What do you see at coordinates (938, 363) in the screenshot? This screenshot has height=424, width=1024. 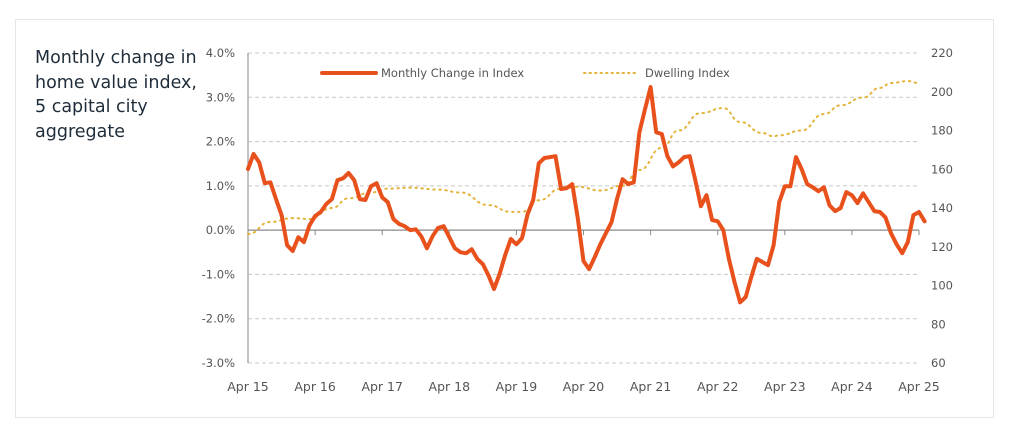 I see `y-right-tick-label: 60` at bounding box center [938, 363].